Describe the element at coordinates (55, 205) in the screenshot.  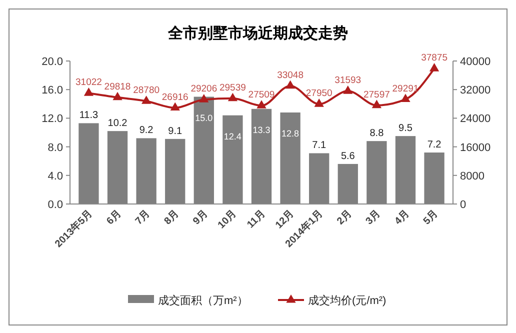
I see `y-tick-label: 0.0` at that location.